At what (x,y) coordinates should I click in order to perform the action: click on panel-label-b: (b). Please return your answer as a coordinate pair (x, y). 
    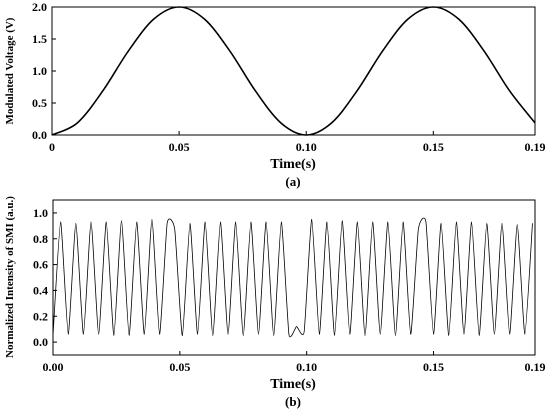
    Looking at the image, I should click on (293, 401).